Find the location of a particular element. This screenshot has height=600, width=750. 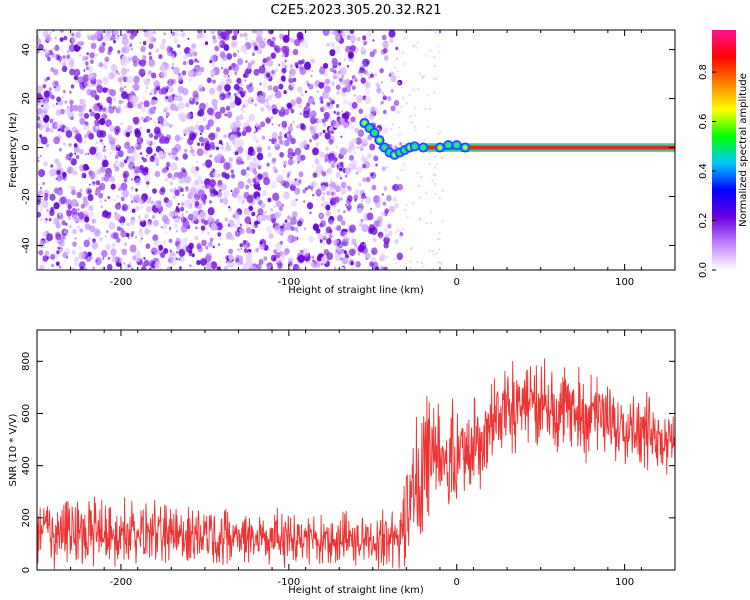

trace-core is located at coordinates (414, 146).